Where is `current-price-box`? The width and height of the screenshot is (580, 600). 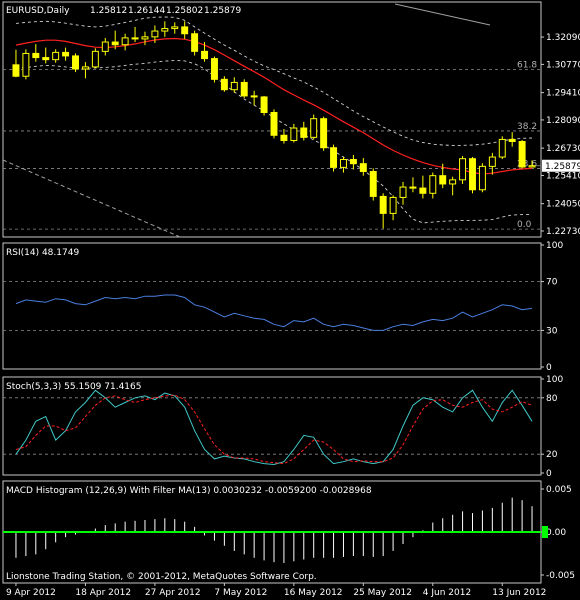
current-price-box is located at coordinates (561, 165).